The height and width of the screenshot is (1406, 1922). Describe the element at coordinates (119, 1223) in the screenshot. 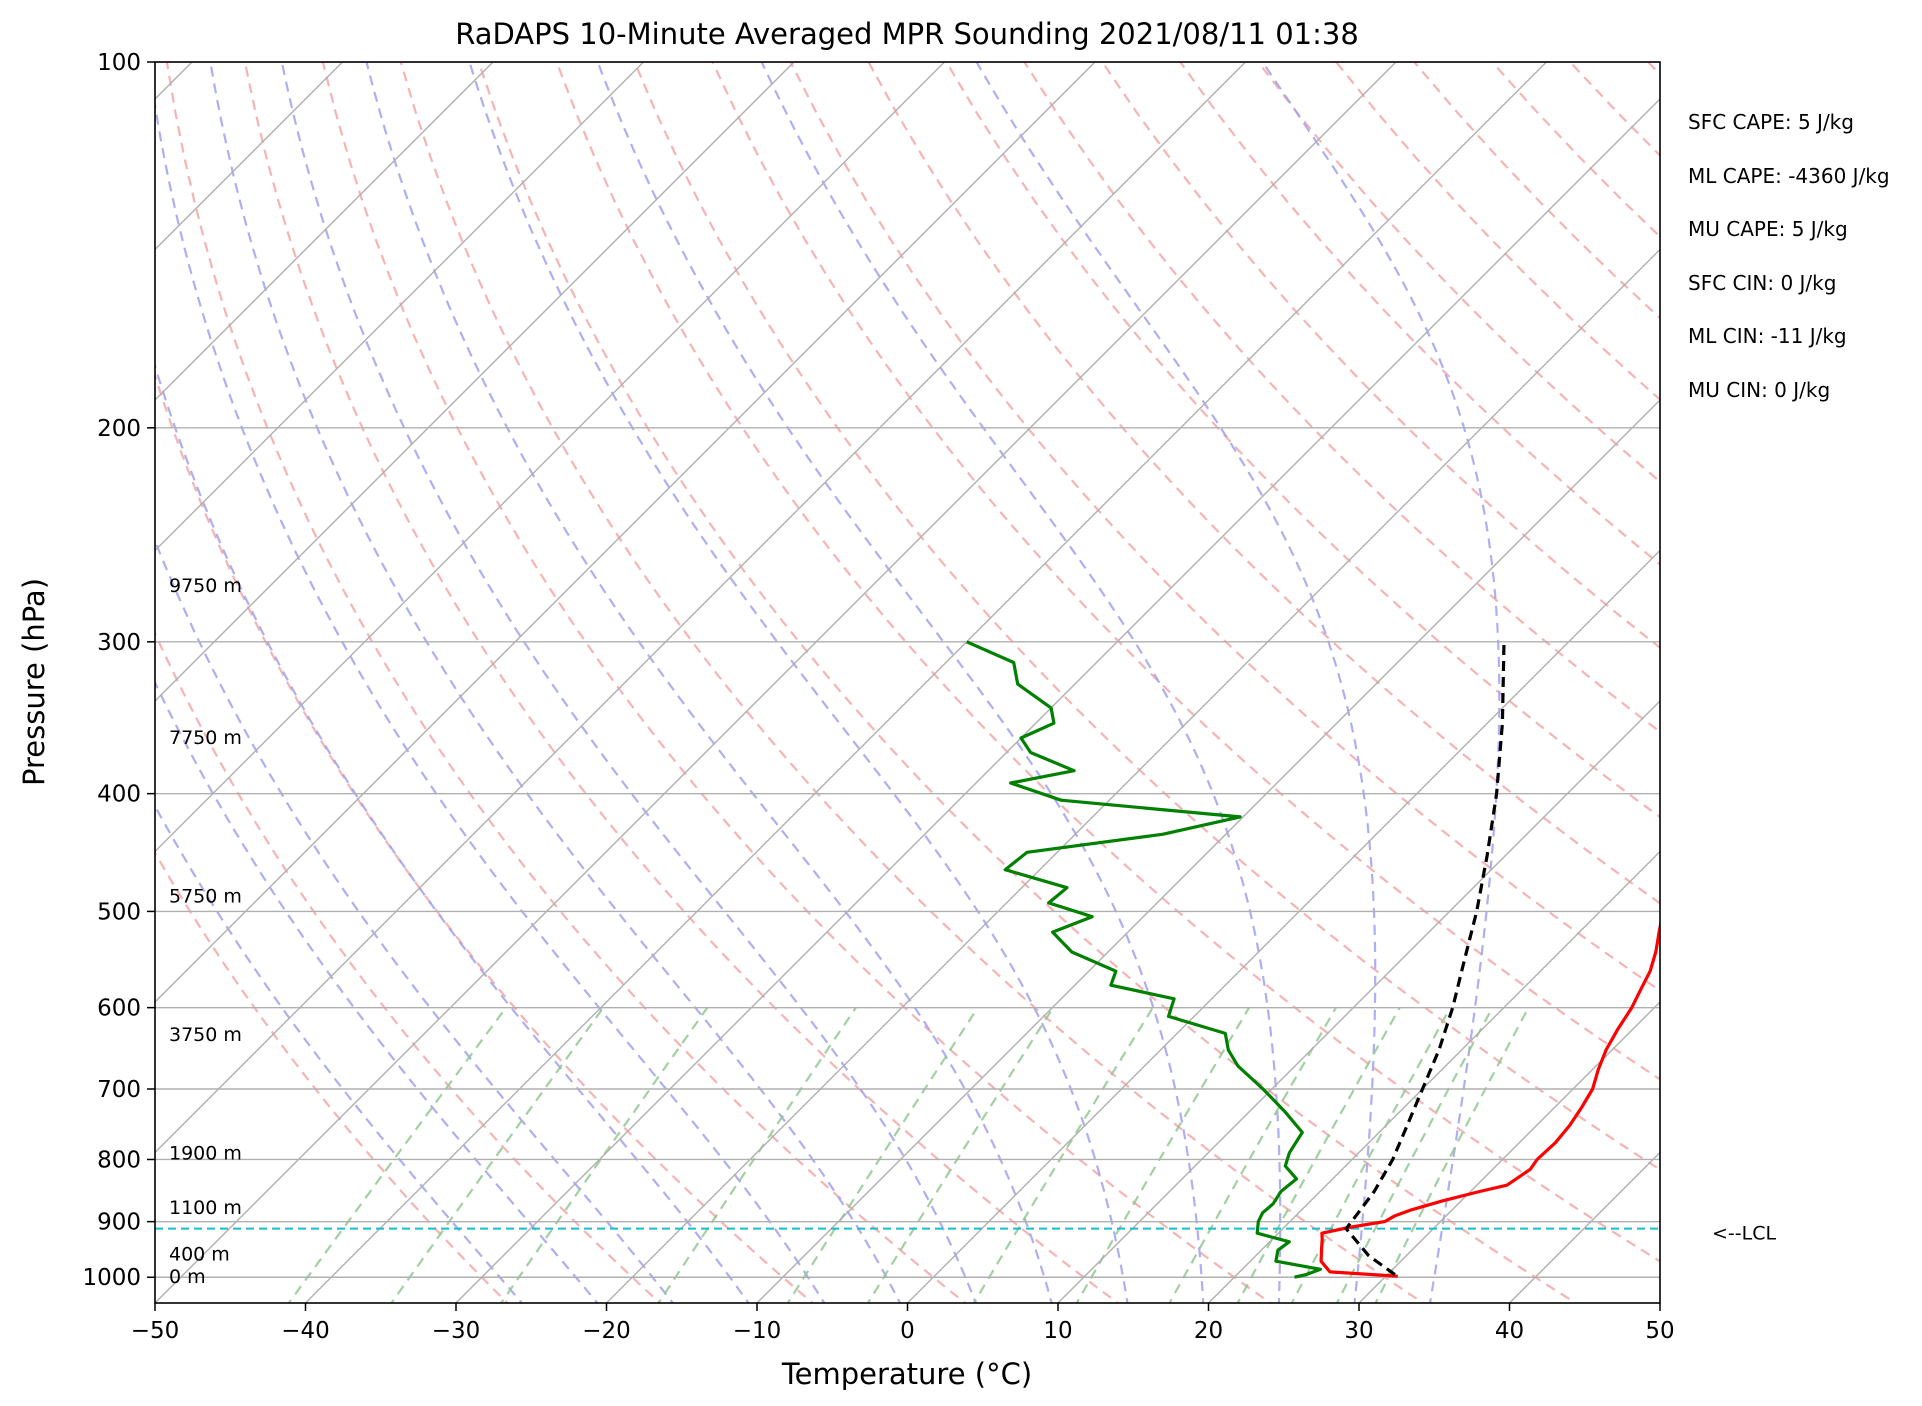

I see `y-tick-label: 900` at that location.